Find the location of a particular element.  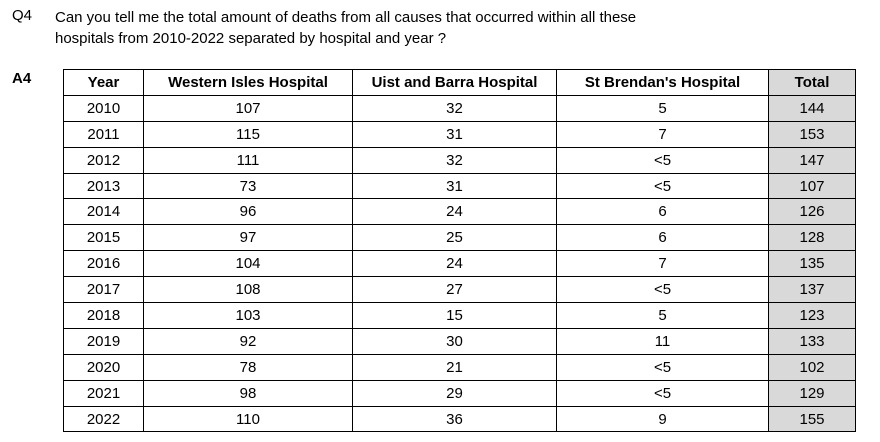

table-cell: 107 is located at coordinates (248, 108).